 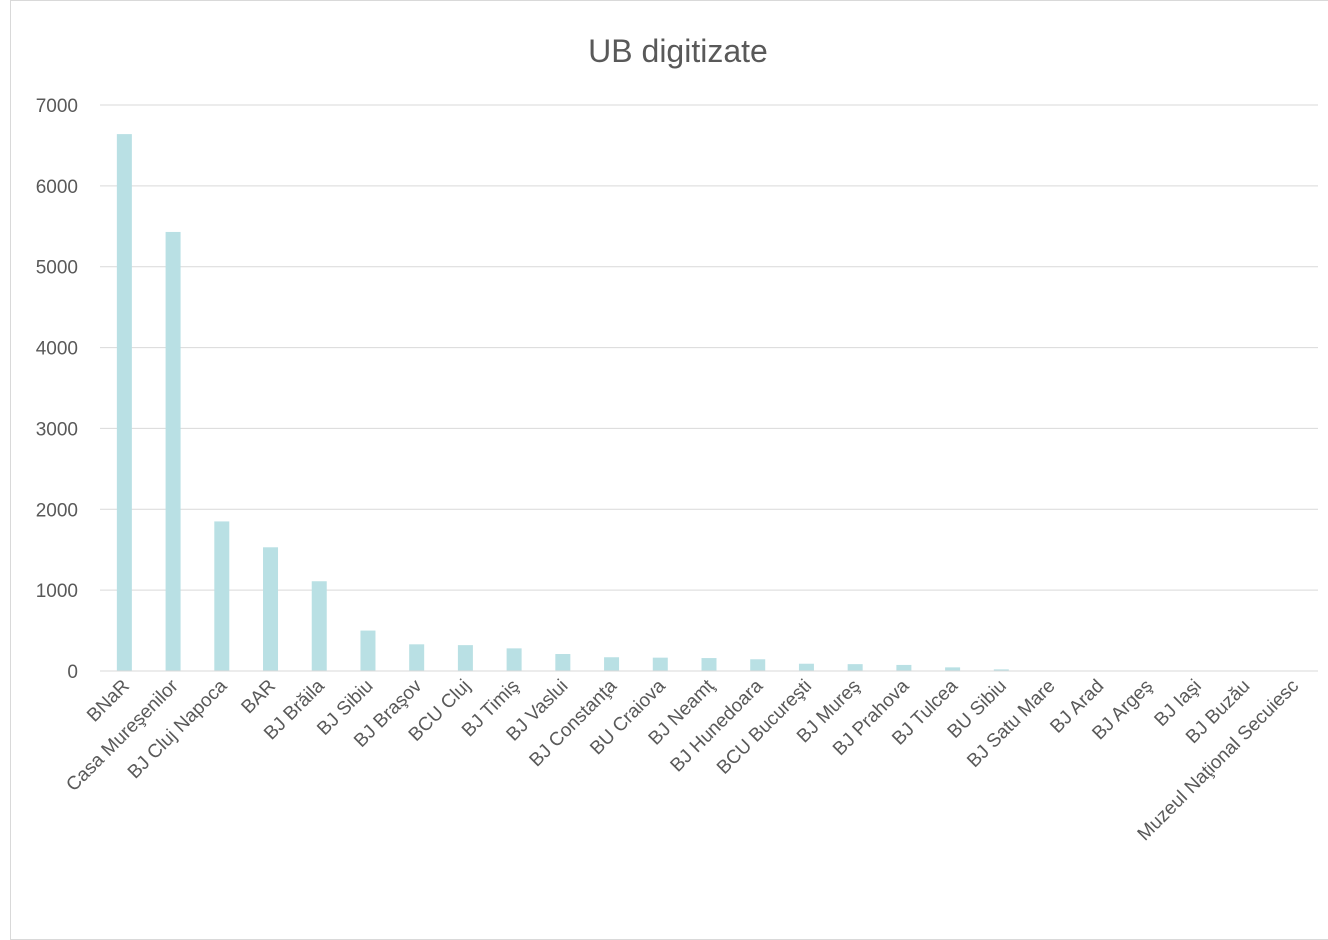 I want to click on y-tick-label: 0, so click(x=72, y=672).